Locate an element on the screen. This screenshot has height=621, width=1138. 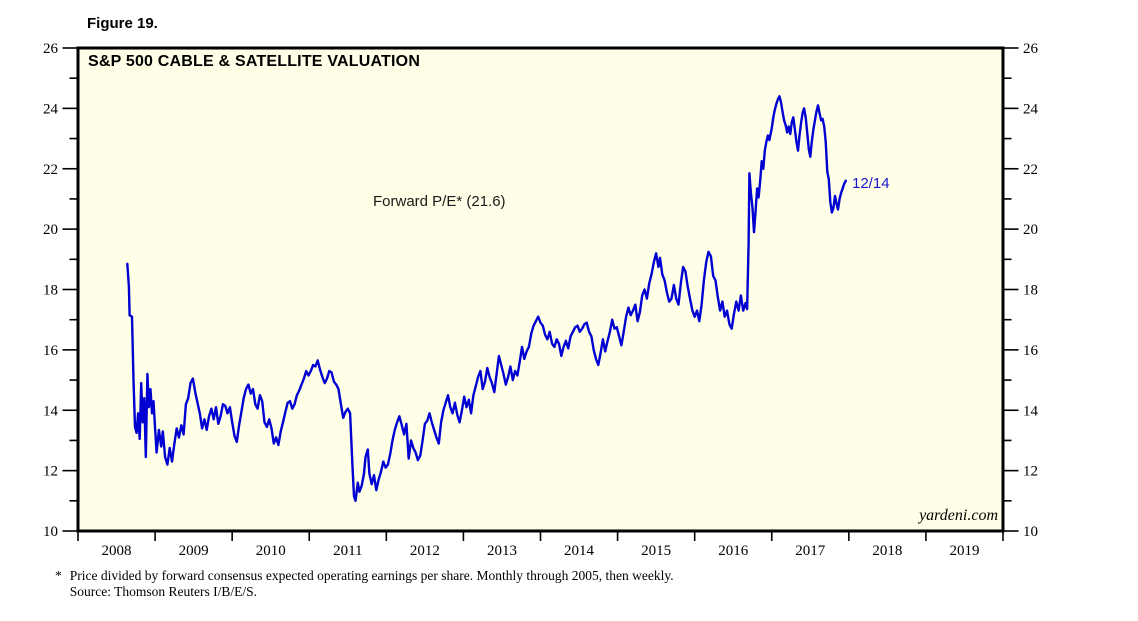
y-axis-label-right: 18 is located at coordinates (1030, 291).